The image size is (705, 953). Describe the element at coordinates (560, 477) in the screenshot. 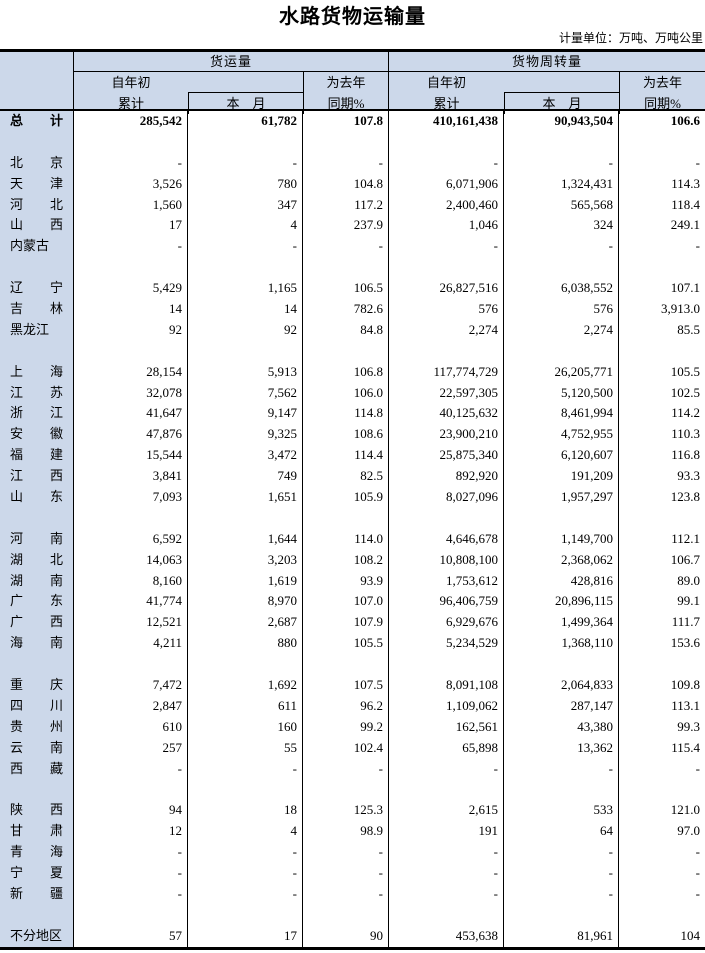

I see `value-cell: 191,209` at that location.